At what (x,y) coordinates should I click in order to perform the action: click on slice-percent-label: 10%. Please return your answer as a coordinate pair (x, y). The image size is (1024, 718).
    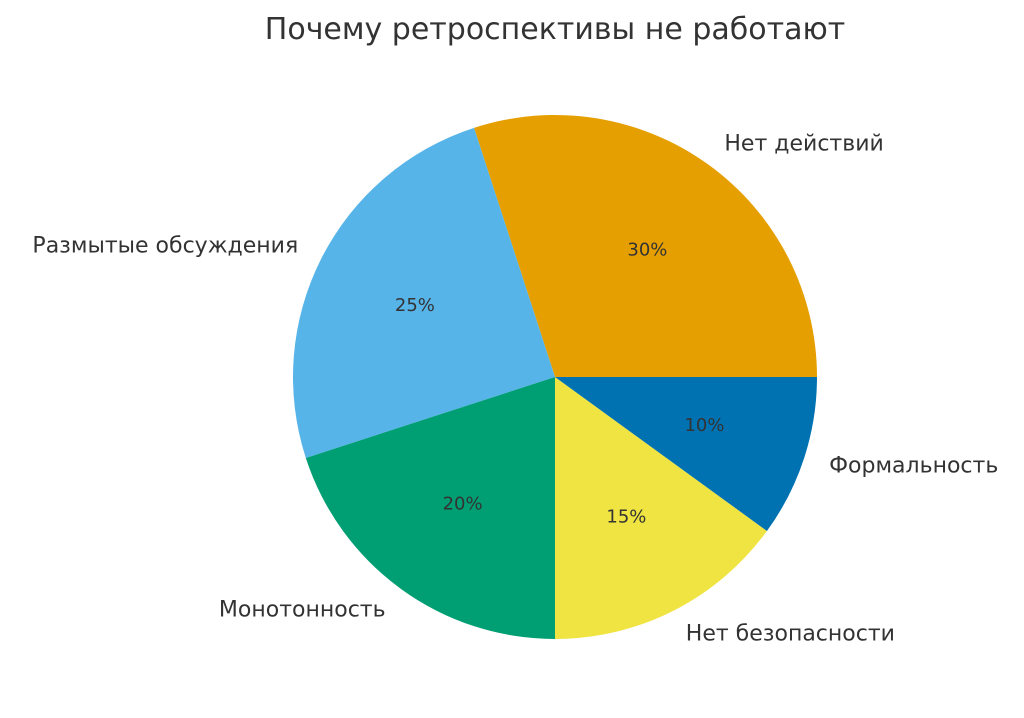
    Looking at the image, I should click on (704, 425).